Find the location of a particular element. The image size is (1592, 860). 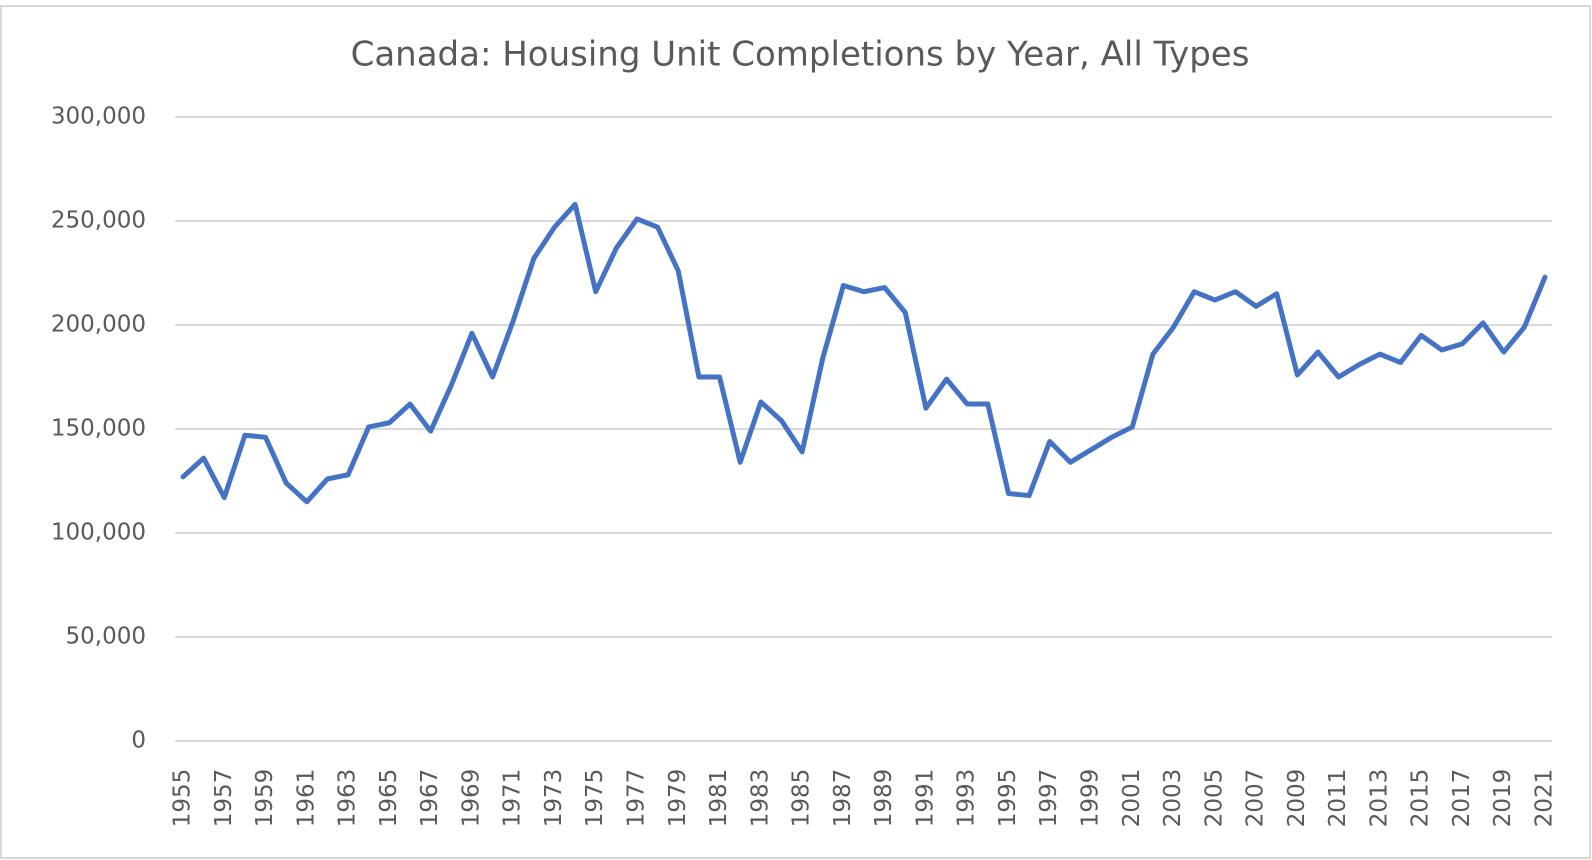

y-tick-label: 50,000 is located at coordinates (106, 637).